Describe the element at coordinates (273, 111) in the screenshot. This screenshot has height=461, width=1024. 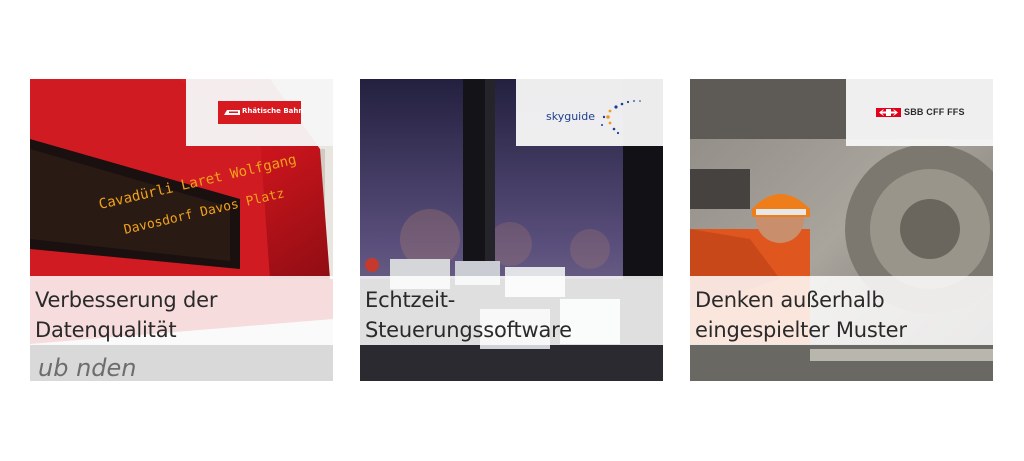
I see `rhb-logo-text: Rhätische Bahn` at that location.